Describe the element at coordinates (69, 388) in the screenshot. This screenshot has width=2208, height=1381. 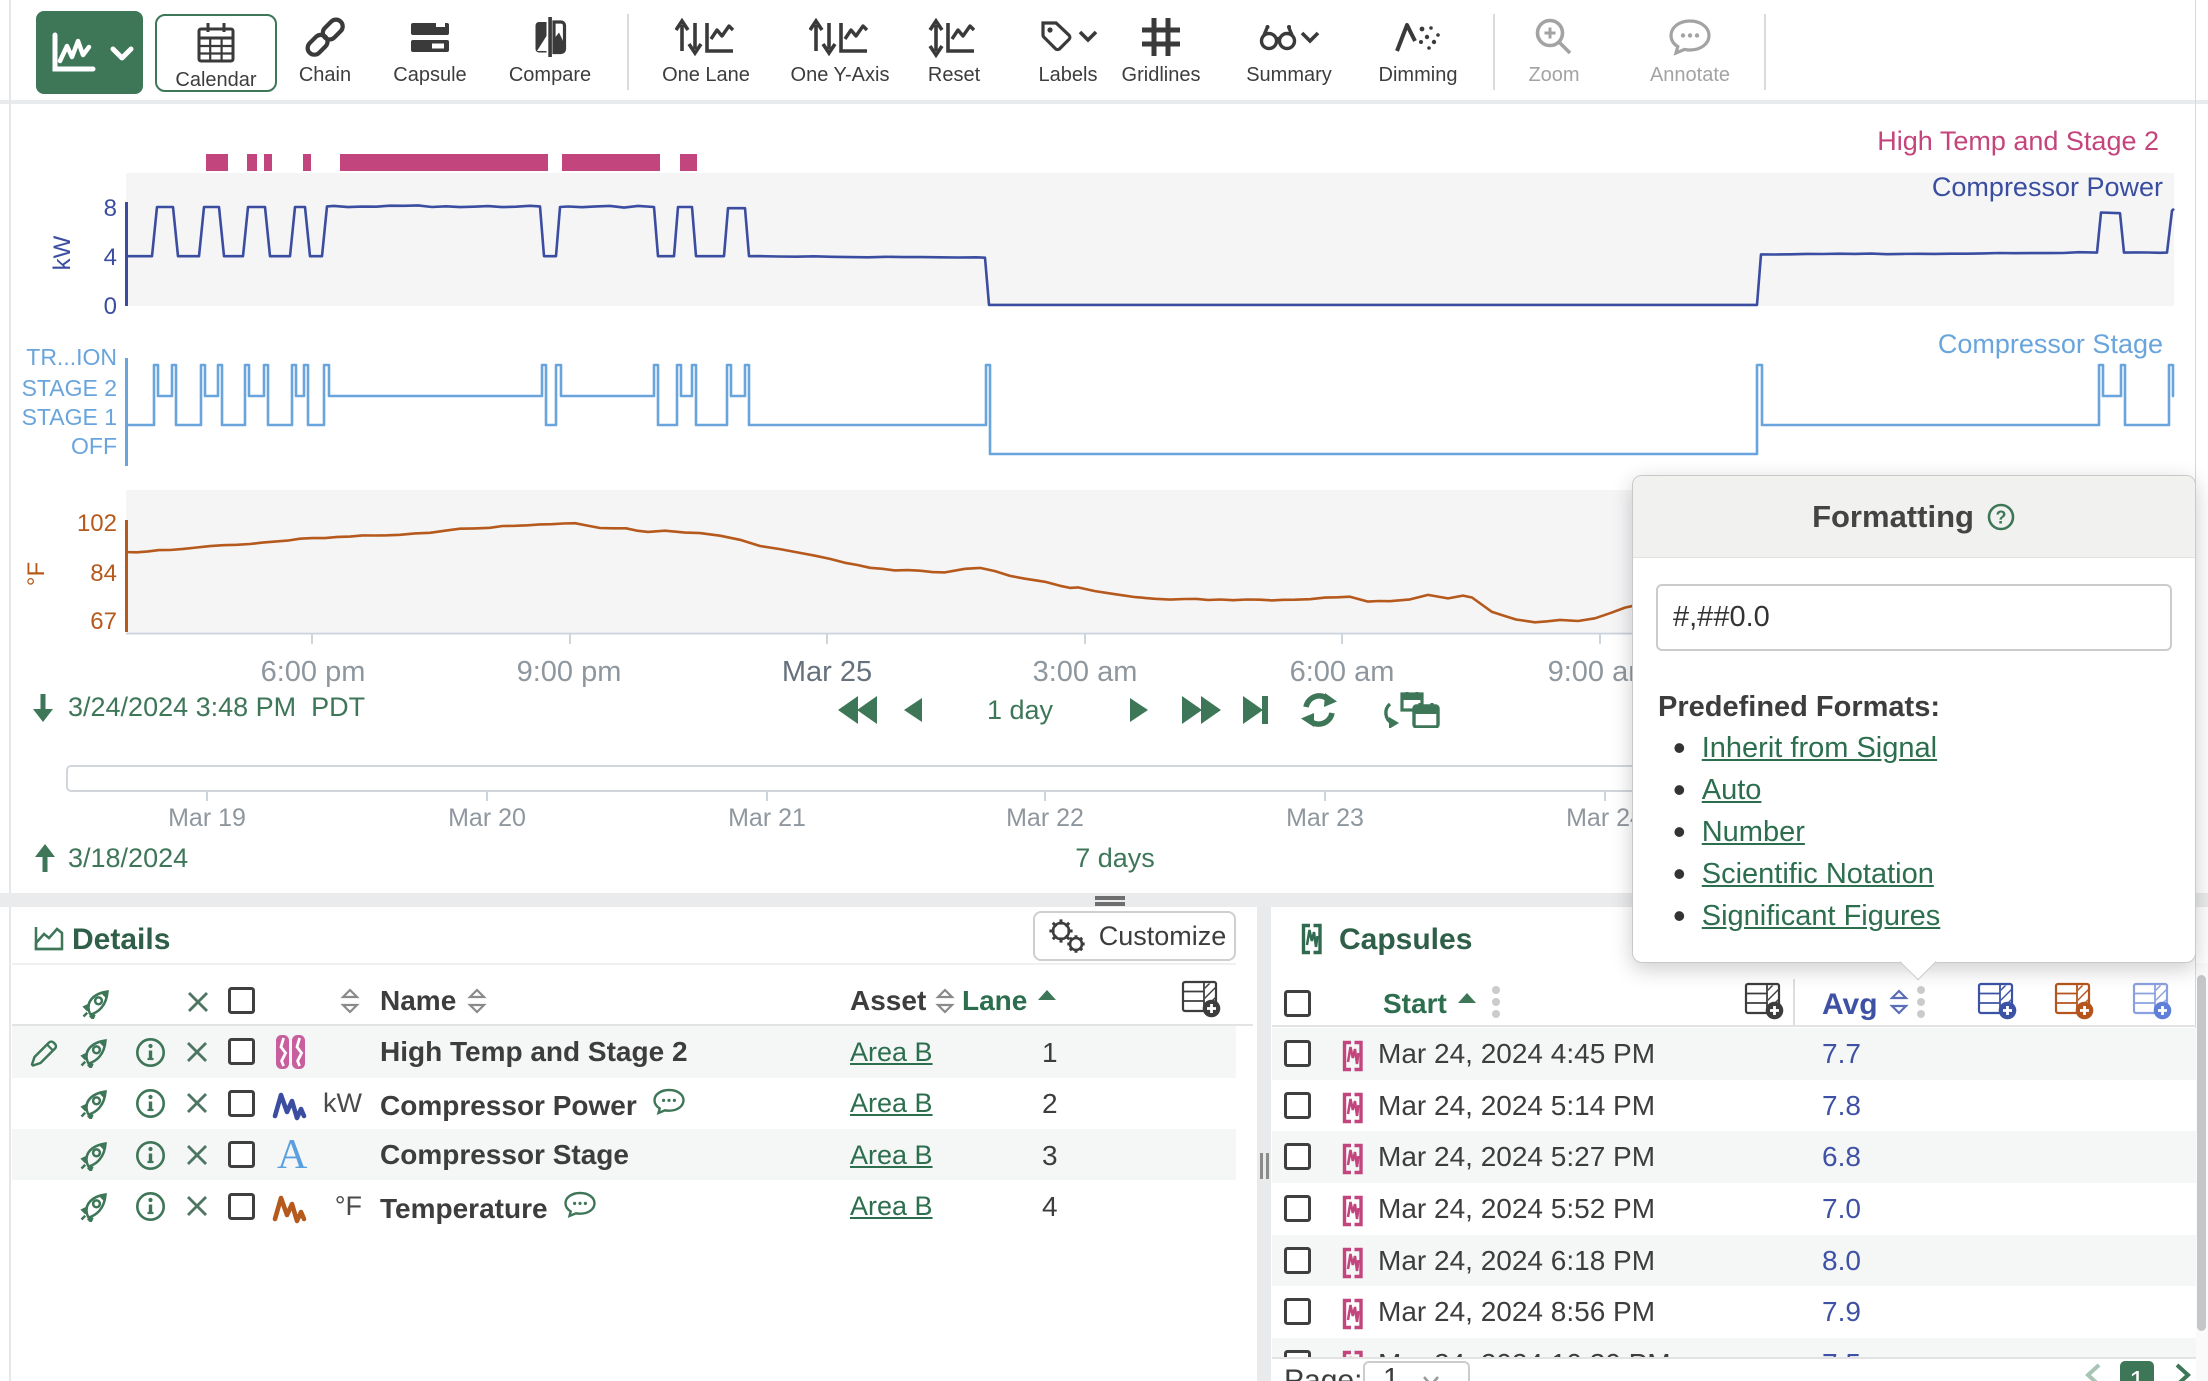
I see `svg-text: STAGE 2` at that location.